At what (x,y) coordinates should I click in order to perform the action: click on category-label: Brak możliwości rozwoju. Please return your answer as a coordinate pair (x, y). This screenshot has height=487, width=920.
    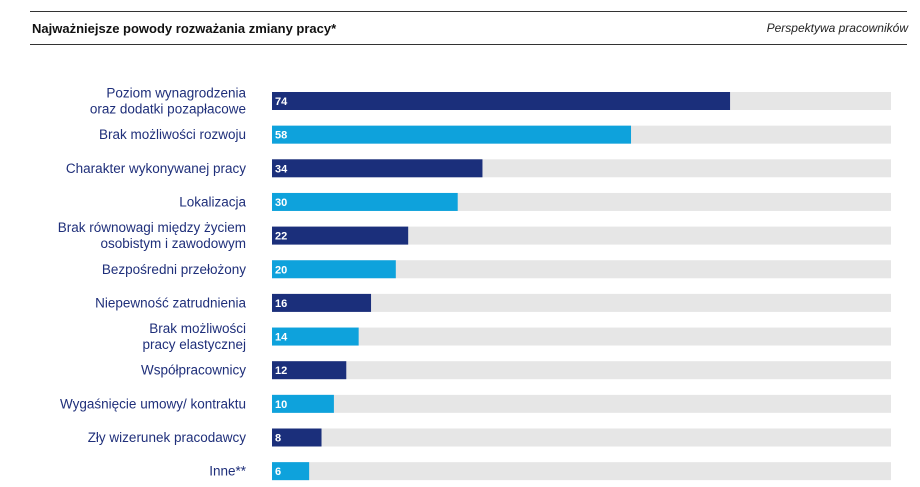
    Looking at the image, I should click on (172, 134).